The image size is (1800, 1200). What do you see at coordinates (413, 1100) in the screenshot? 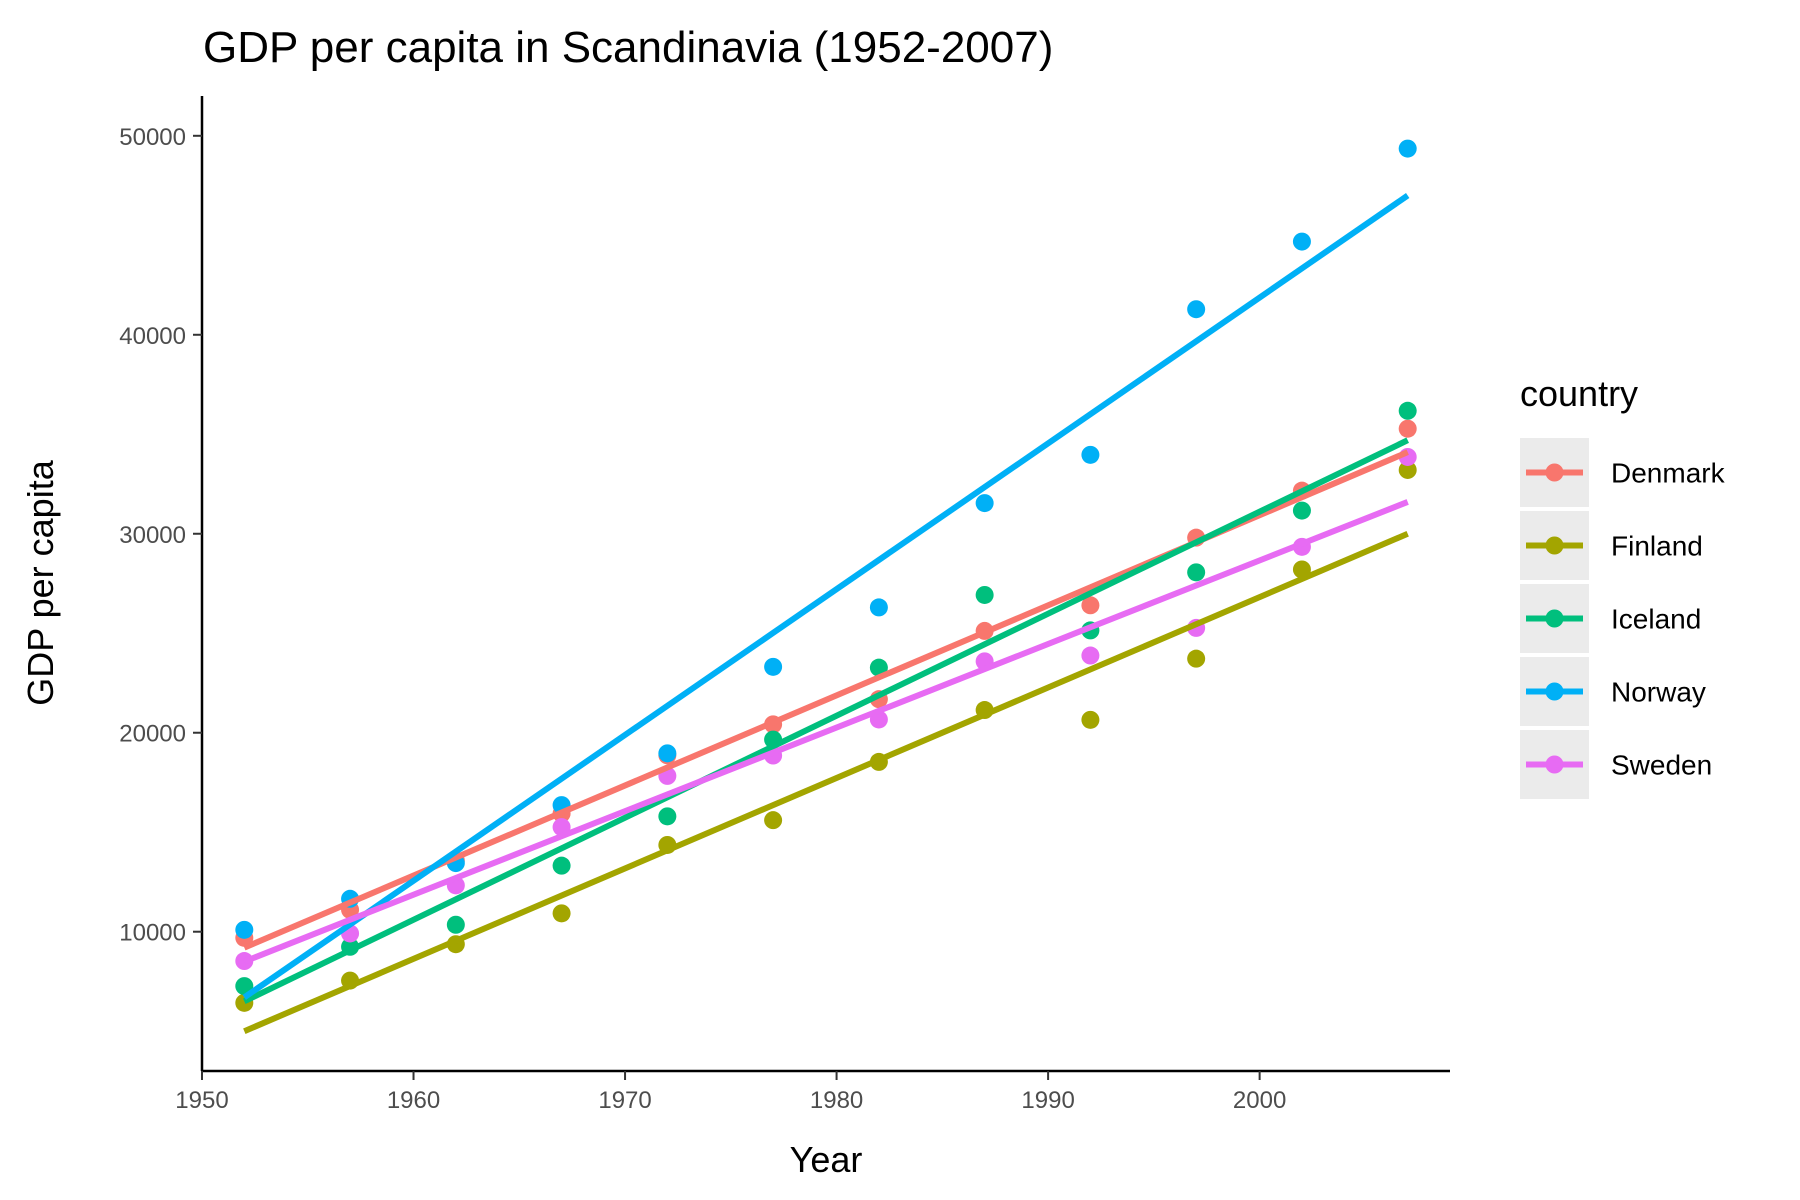
I see `x-tick-label-1960: 1960` at bounding box center [413, 1100].